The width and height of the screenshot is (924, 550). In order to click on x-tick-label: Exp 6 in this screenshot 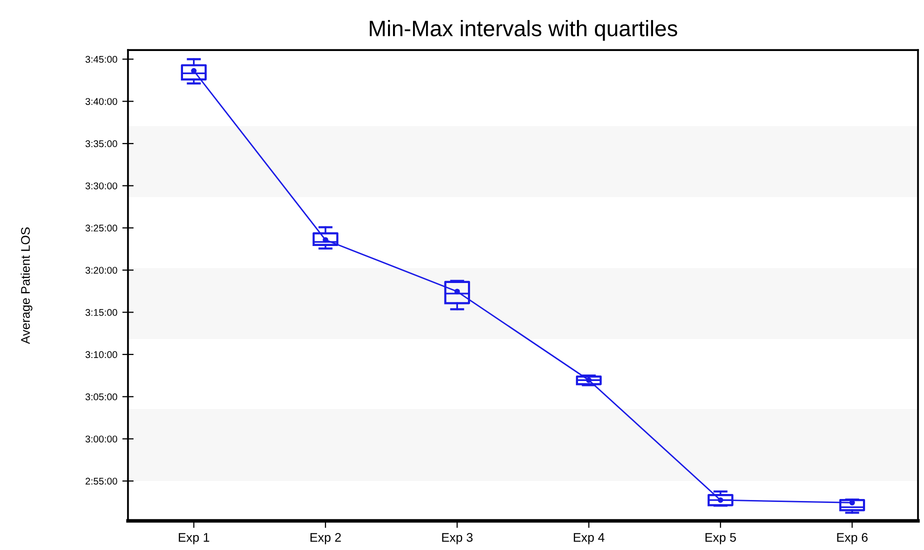, I will do `click(852, 538)`.